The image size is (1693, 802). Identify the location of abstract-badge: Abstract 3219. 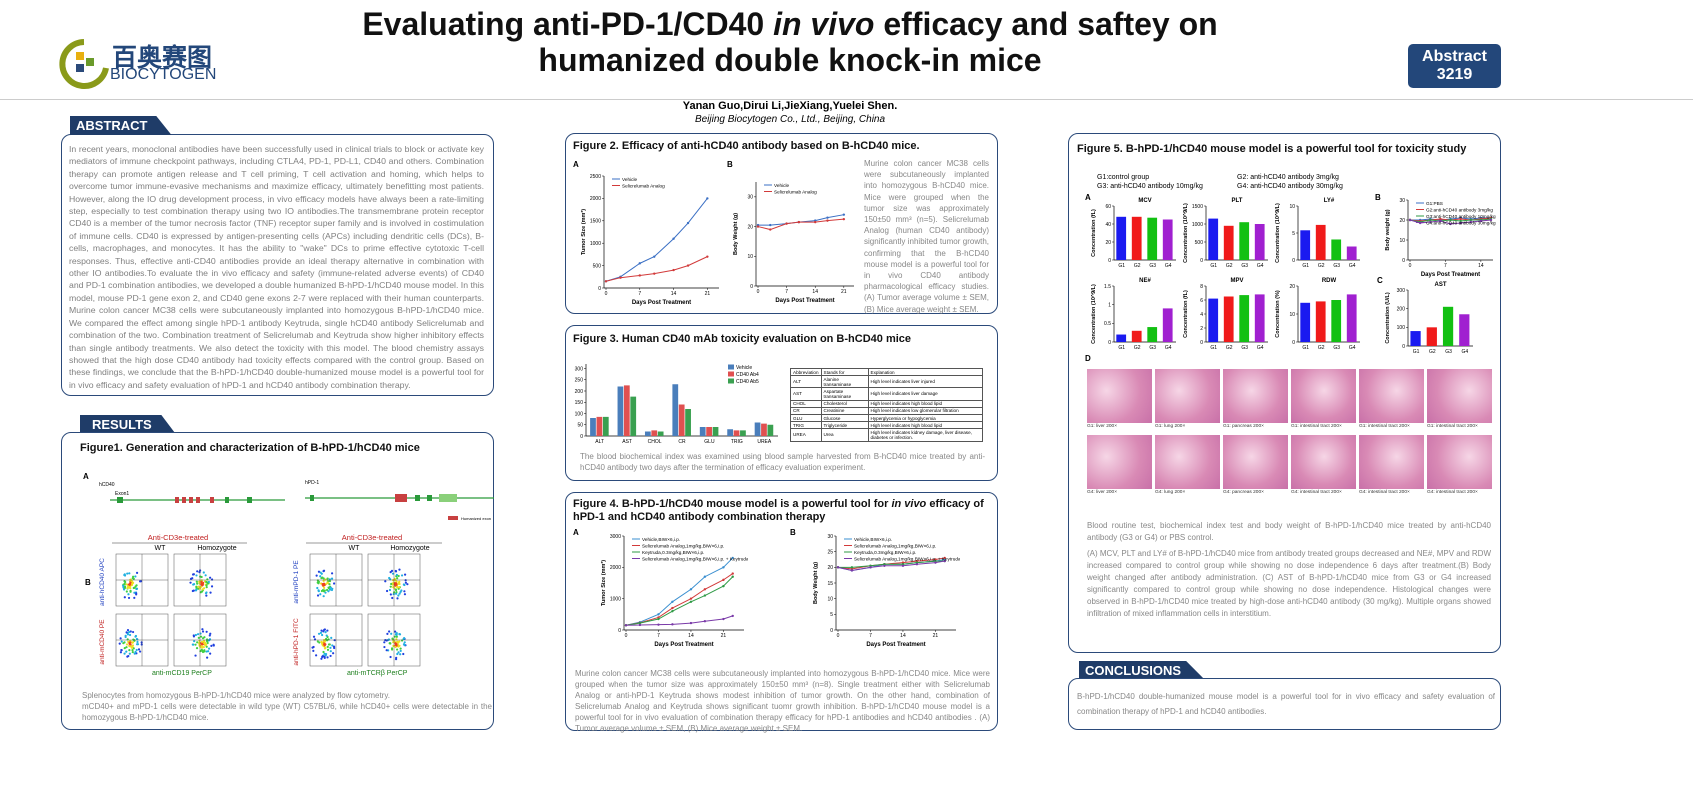
(1454, 66).